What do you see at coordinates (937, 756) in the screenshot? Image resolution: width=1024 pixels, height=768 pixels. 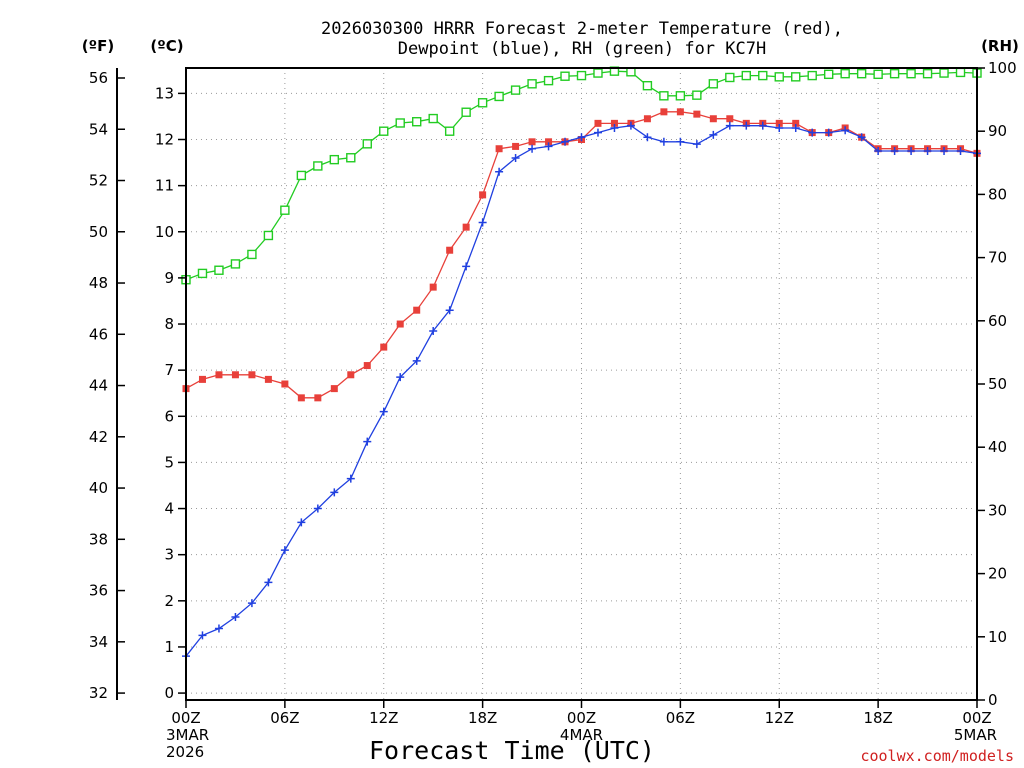 I see `source-credit: coolwx.com/models` at bounding box center [937, 756].